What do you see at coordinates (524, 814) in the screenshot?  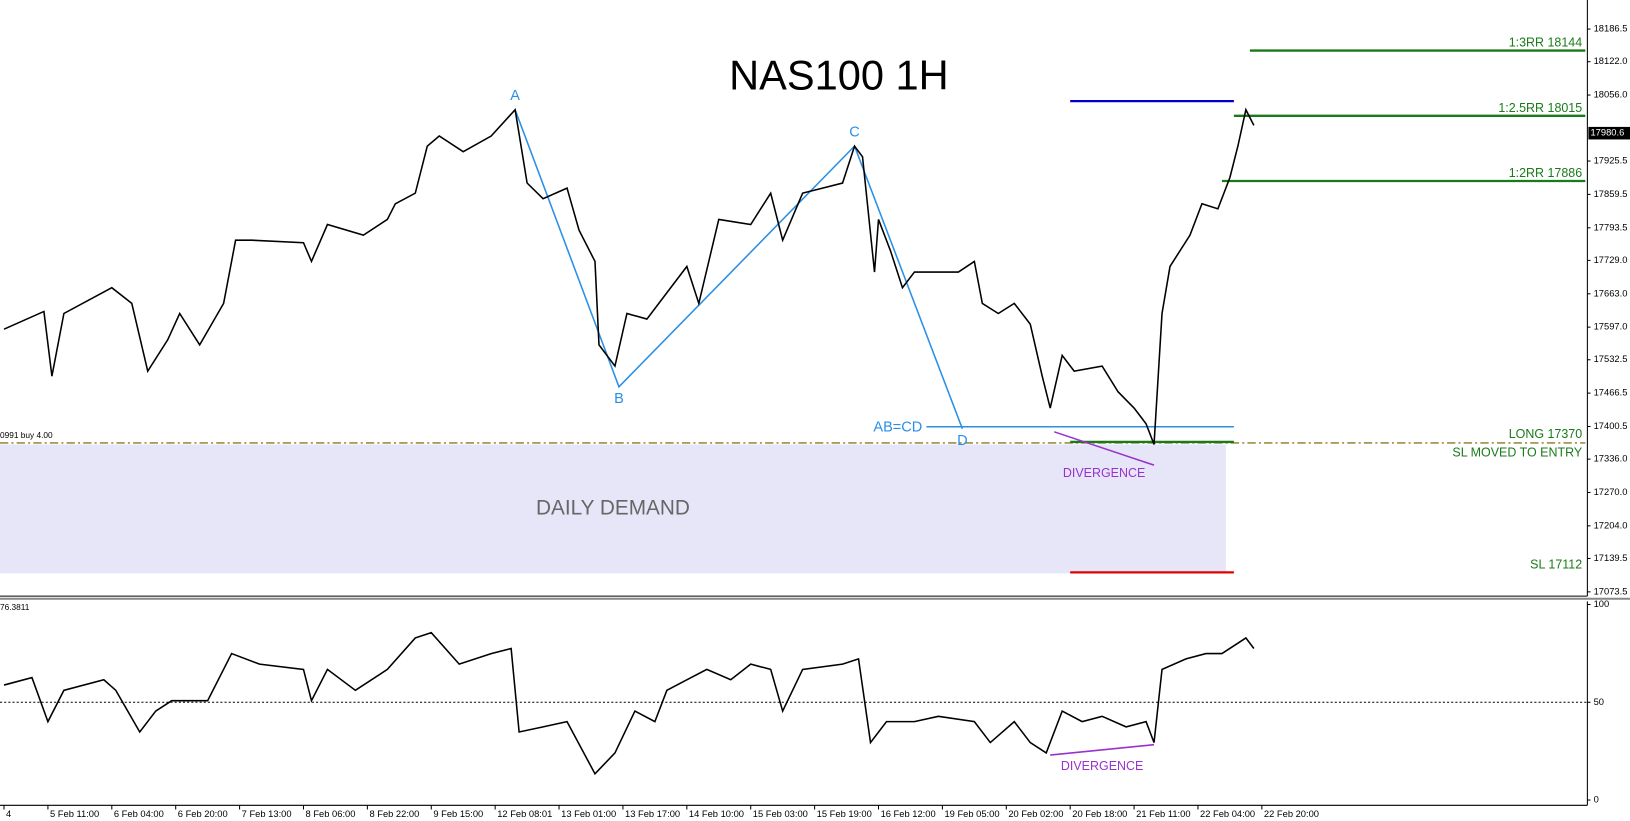 I see `x-tick-label: 12 Feb 08:01` at bounding box center [524, 814].